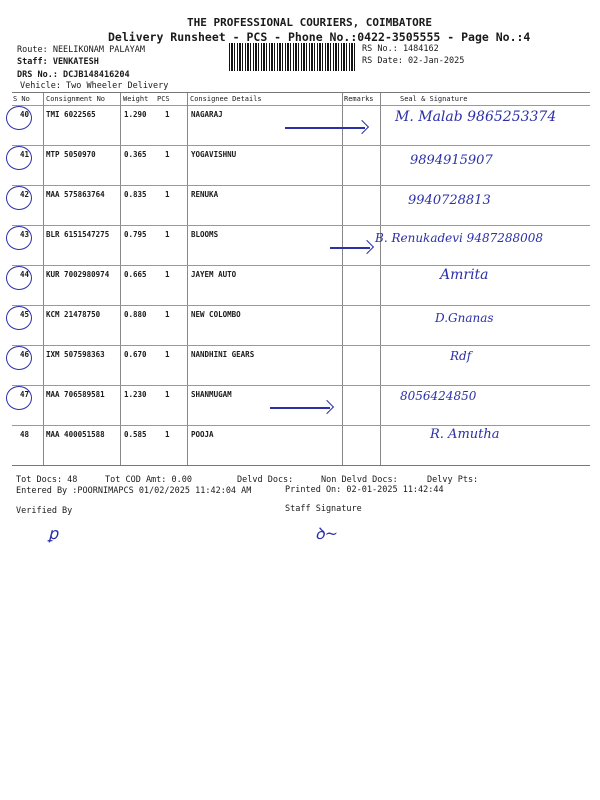 Image resolution: width=600 pixels, height=800 pixels. What do you see at coordinates (135, 234) in the screenshot?
I see `cell-weight: 0.795` at bounding box center [135, 234].